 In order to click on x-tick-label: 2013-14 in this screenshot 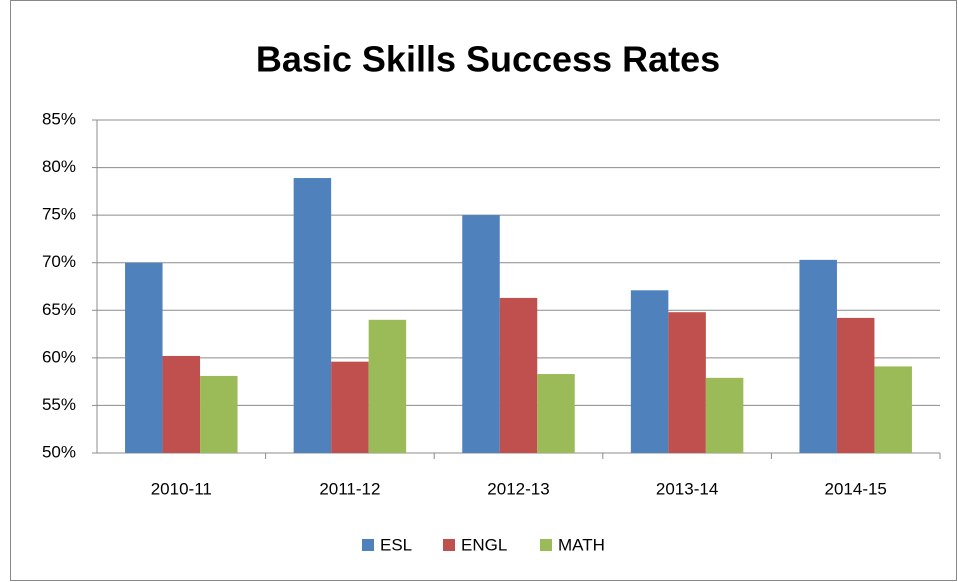, I will do `click(687, 488)`.